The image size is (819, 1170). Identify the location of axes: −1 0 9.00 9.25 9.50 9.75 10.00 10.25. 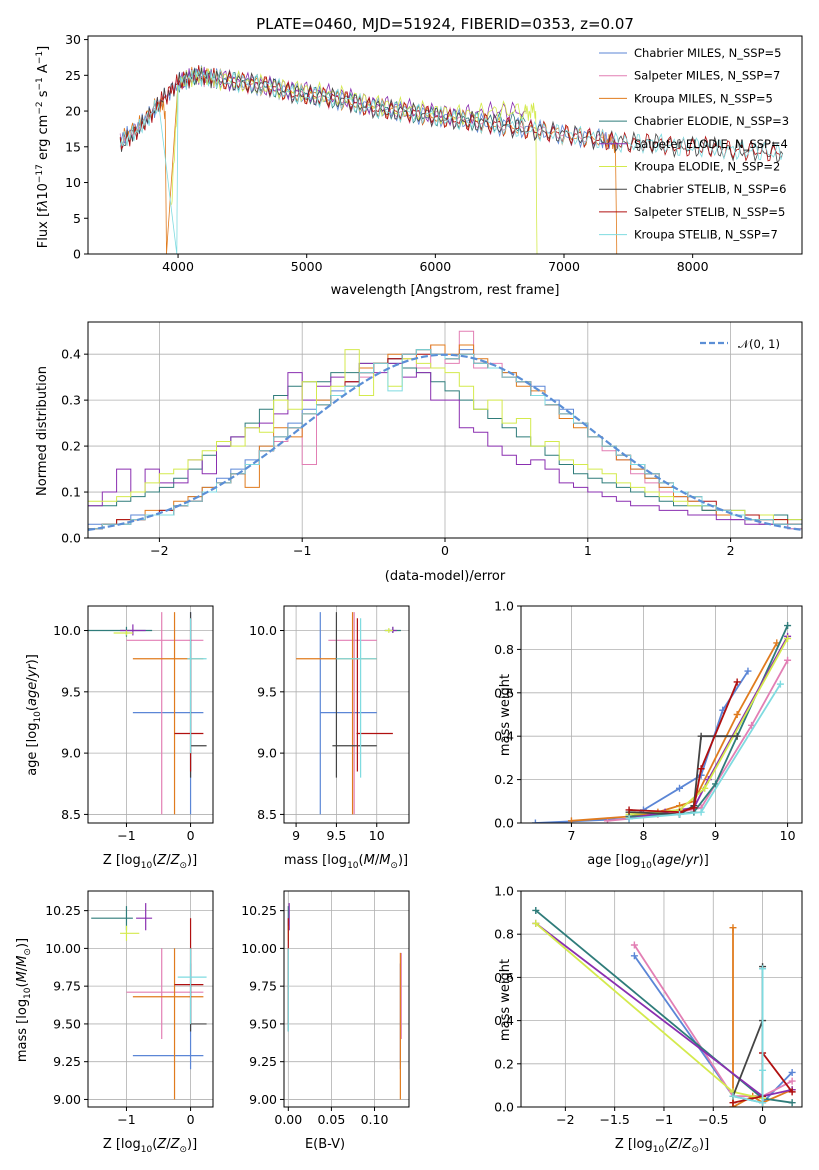
(129, 1008).